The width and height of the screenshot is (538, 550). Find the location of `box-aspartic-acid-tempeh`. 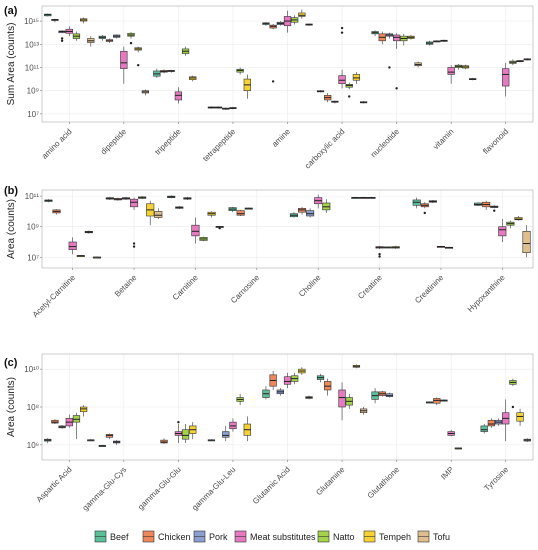

box-aspartic-acid-tempeh is located at coordinates (84, 411).